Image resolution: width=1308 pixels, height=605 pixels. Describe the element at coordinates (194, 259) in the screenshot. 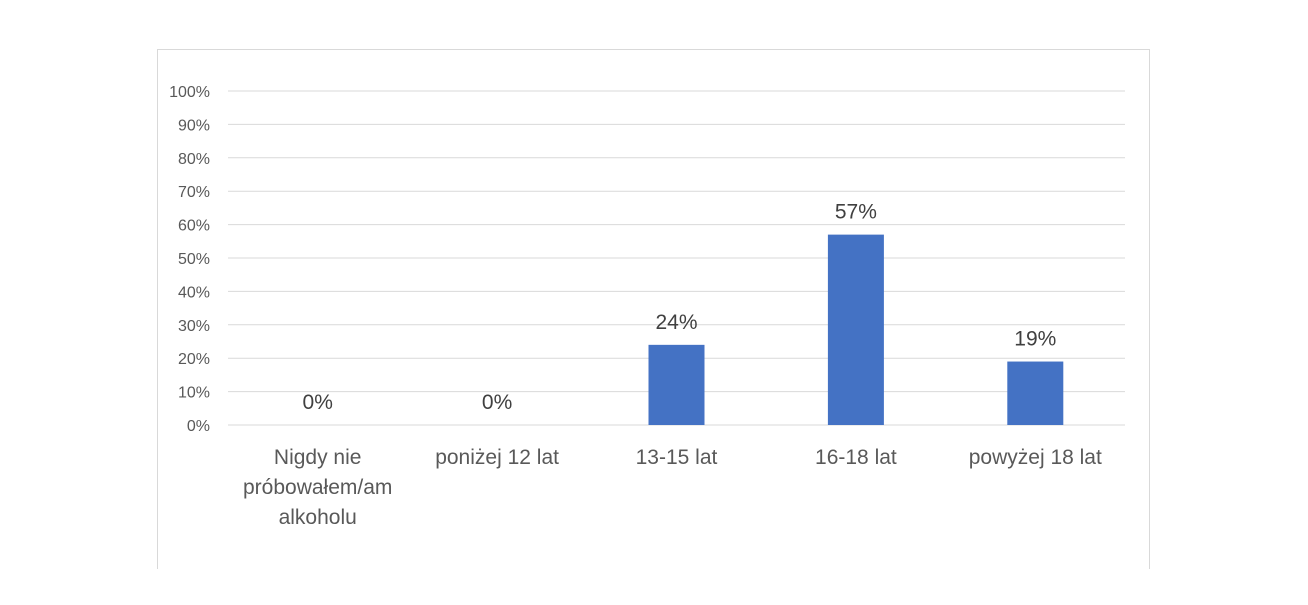

I see `y-tick-label: 50%` at that location.